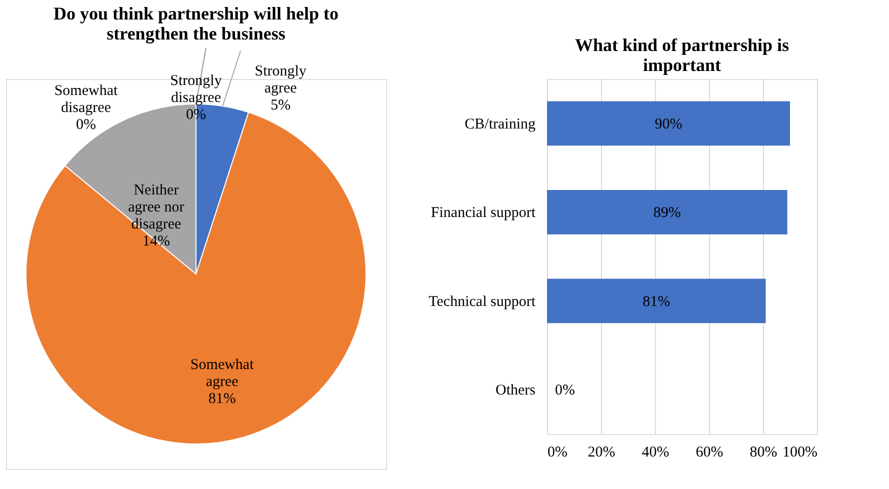 Image resolution: width=889 pixels, height=489 pixels. I want to click on data-label: 14%, so click(156, 241).